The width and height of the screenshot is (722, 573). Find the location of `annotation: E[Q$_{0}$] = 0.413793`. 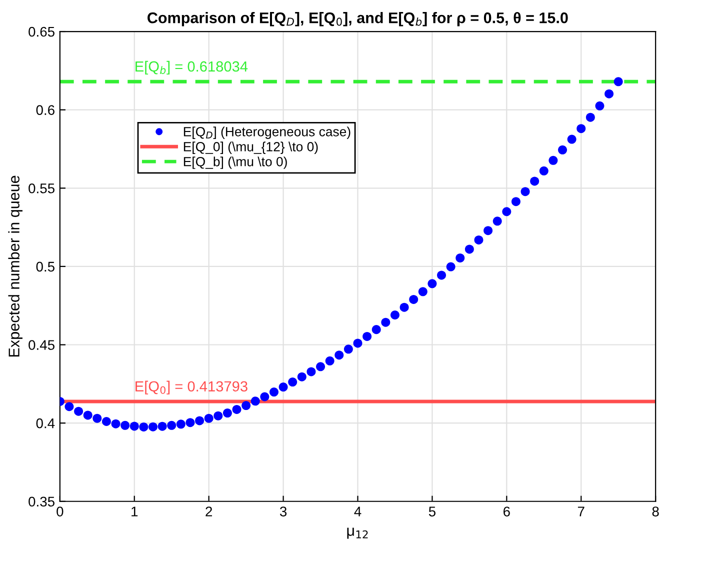

annotation: E[Q$_{0}$] = 0.413793 is located at coordinates (192, 387).